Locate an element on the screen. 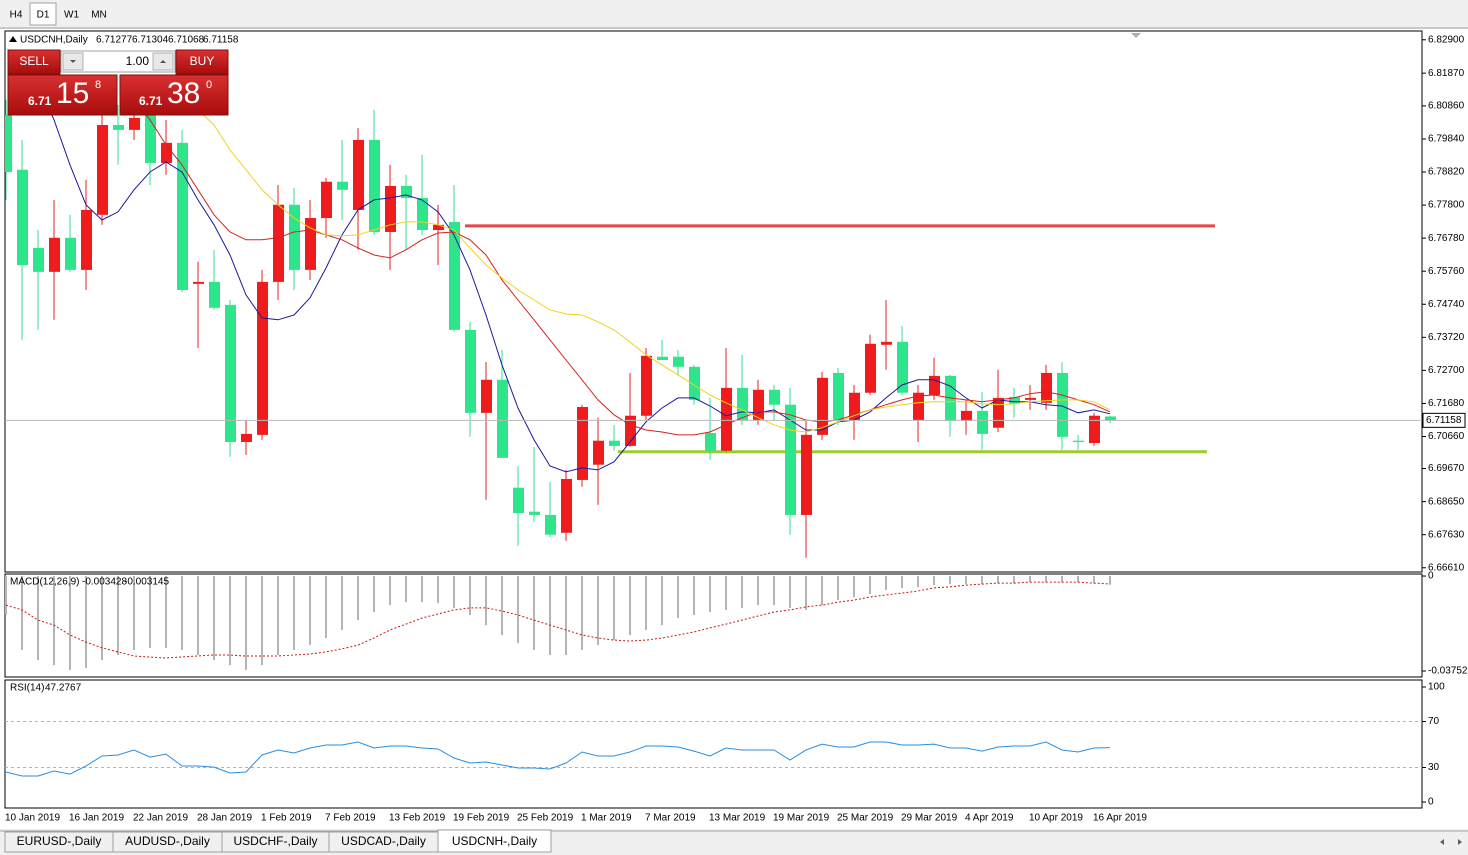 The width and height of the screenshot is (1468, 855). price-tag is located at coordinates (1444, 420).